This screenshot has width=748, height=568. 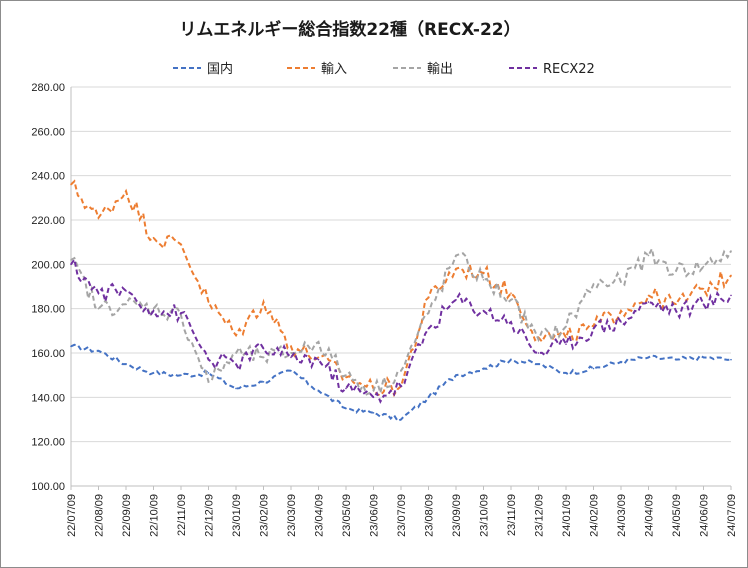 I want to click on x-tick-label: 24/01/09, so click(x=567, y=515).